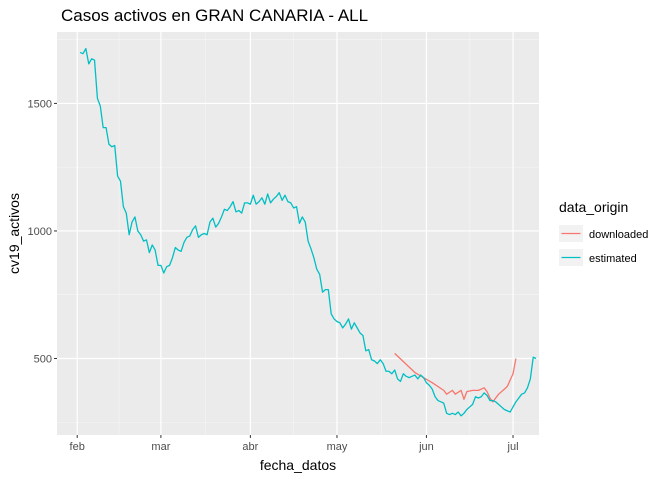  Describe the element at coordinates (618, 235) in the screenshot. I see `legend-label-downloaded: downloaded` at that location.